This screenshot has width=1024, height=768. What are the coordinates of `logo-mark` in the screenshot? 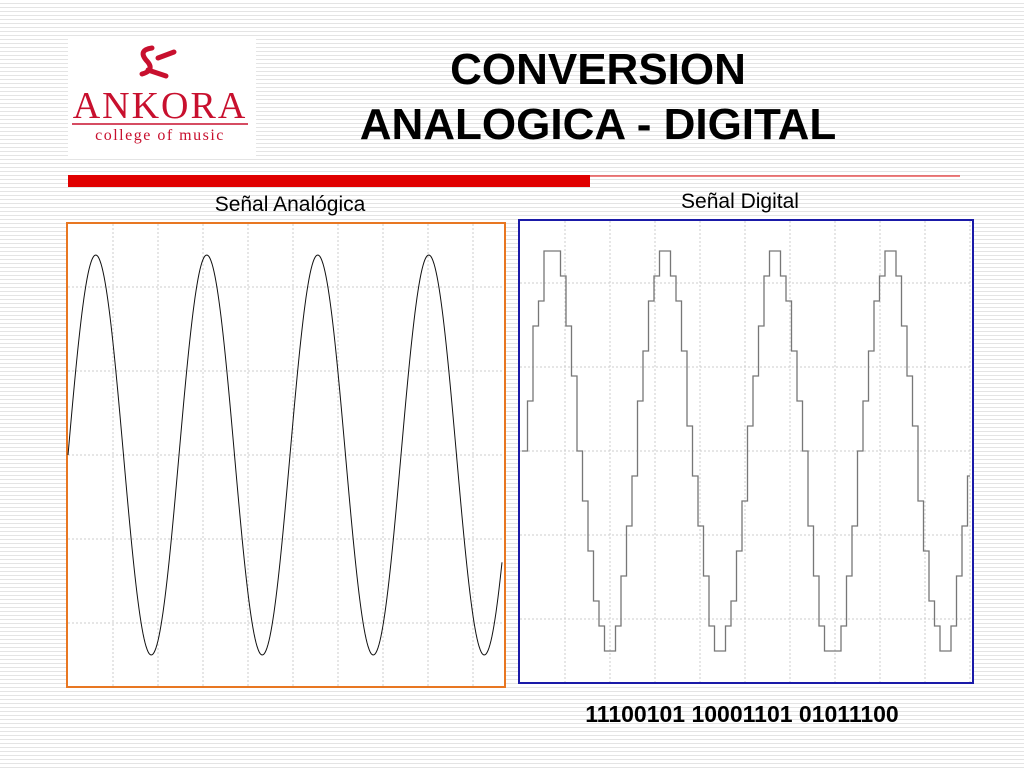 It's located at (158, 62).